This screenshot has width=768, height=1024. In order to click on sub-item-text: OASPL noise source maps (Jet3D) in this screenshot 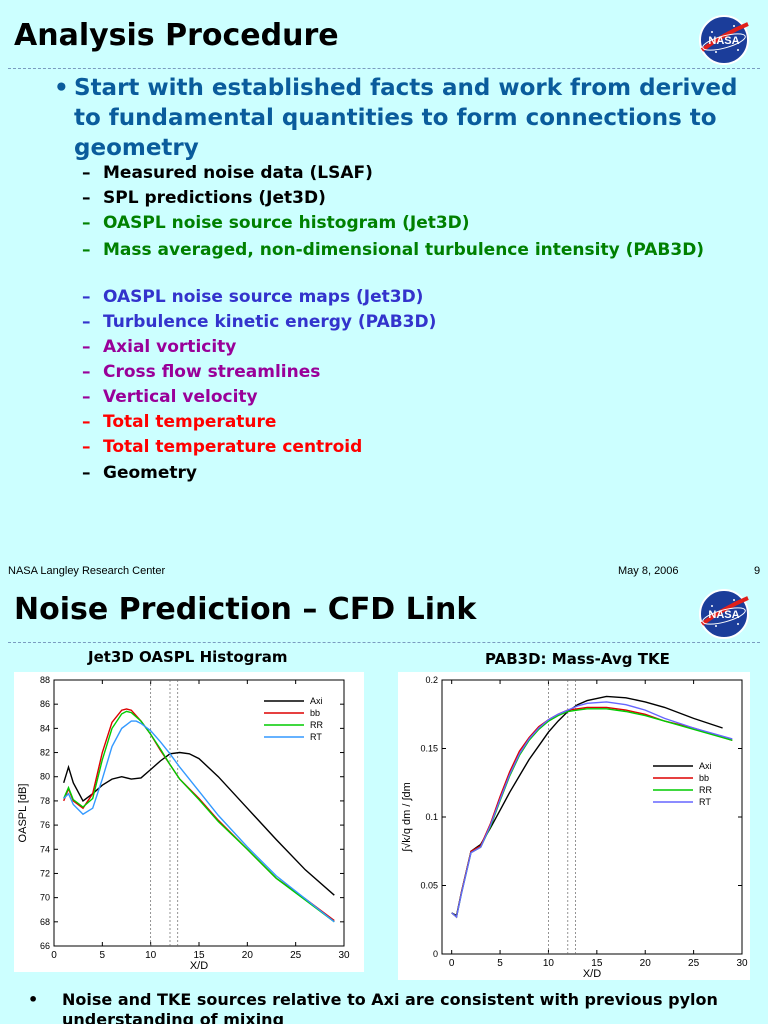, I will do `click(263, 297)`.